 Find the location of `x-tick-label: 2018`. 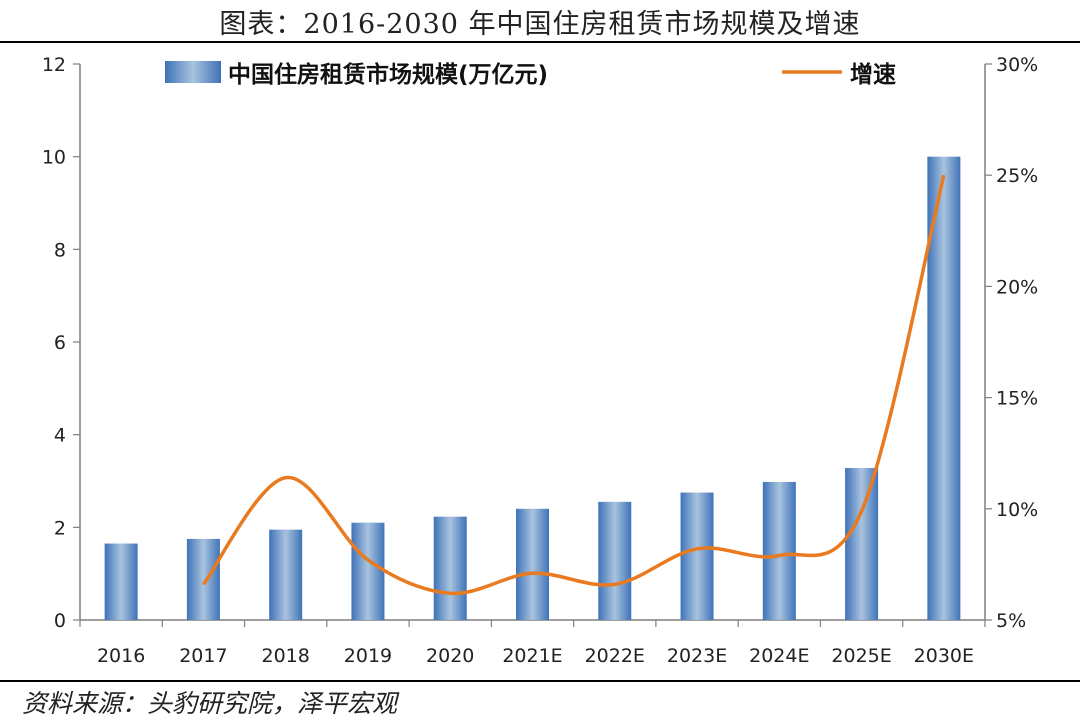

x-tick-label: 2018 is located at coordinates (286, 656).